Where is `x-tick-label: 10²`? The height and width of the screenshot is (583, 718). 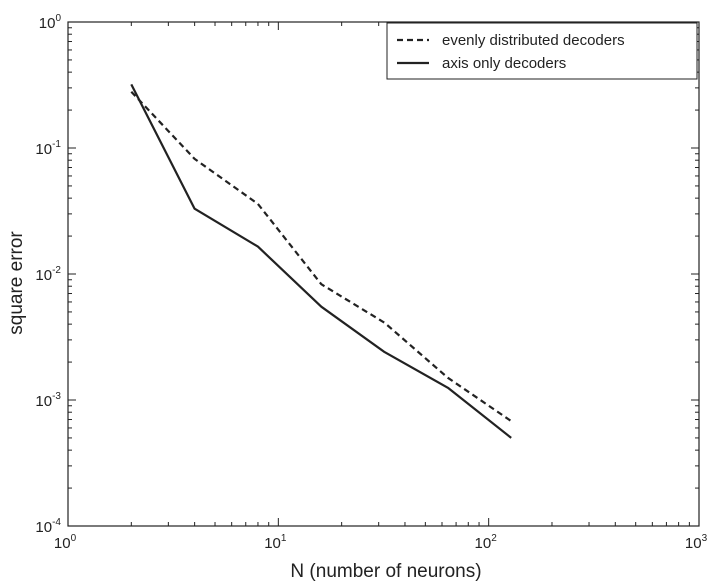
x-tick-label: 10² is located at coordinates (486, 542).